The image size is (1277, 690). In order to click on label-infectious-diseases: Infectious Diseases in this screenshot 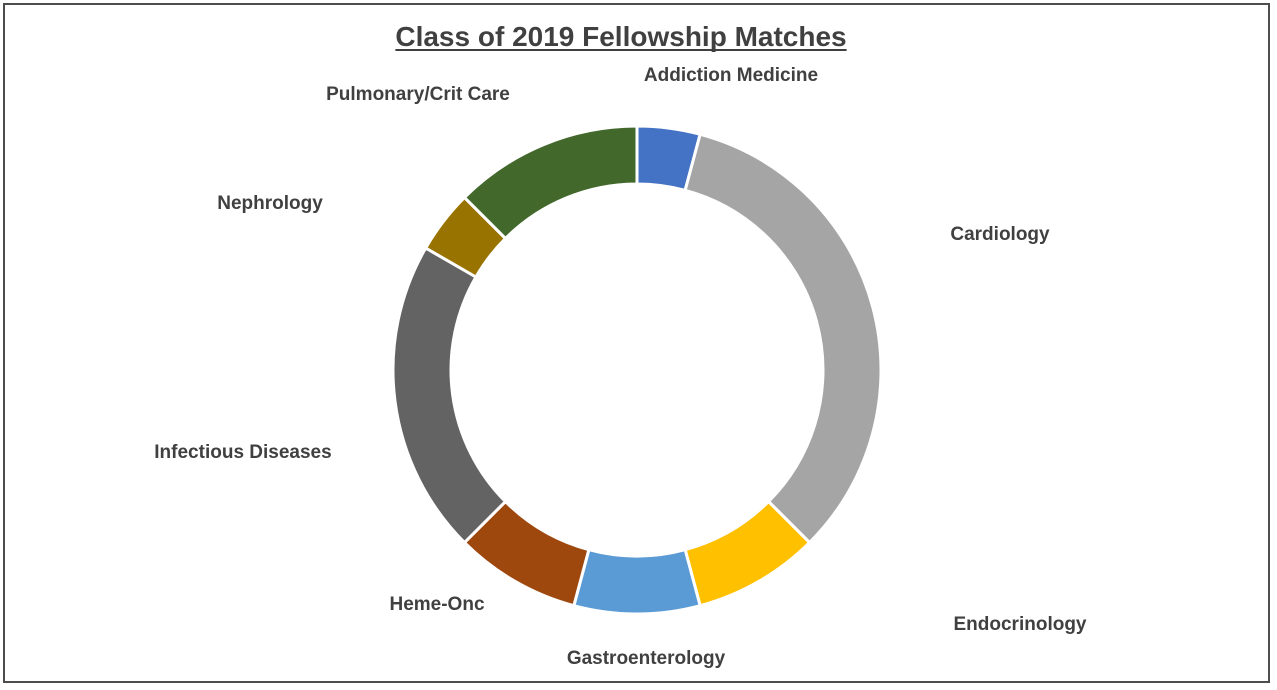, I will do `click(242, 452)`.